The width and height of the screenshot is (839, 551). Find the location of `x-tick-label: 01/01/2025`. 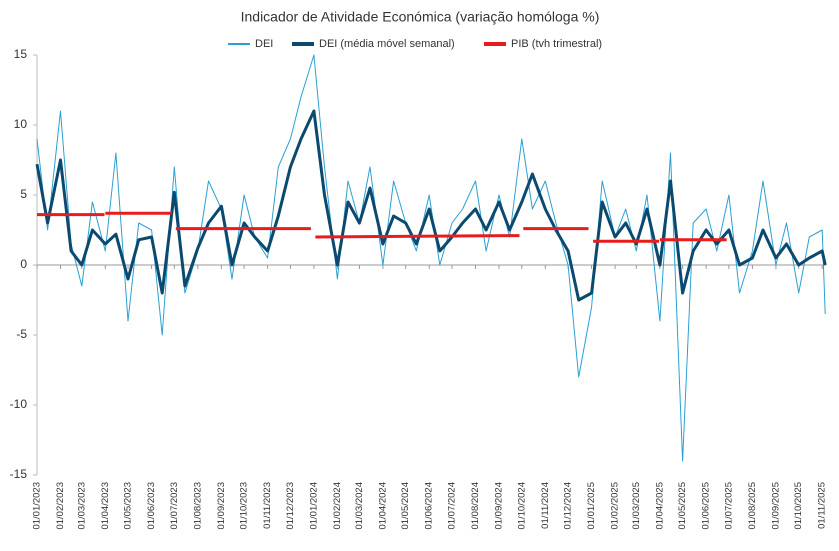

x-tick-label: 01/01/2025 is located at coordinates (591, 506).